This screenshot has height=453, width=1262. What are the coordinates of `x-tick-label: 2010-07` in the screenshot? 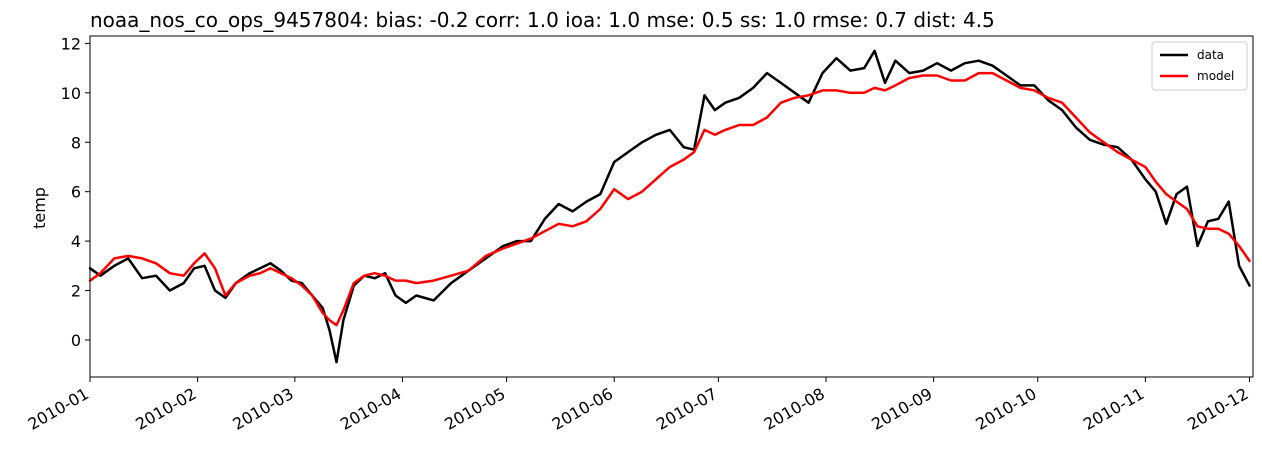 It's located at (686, 409).